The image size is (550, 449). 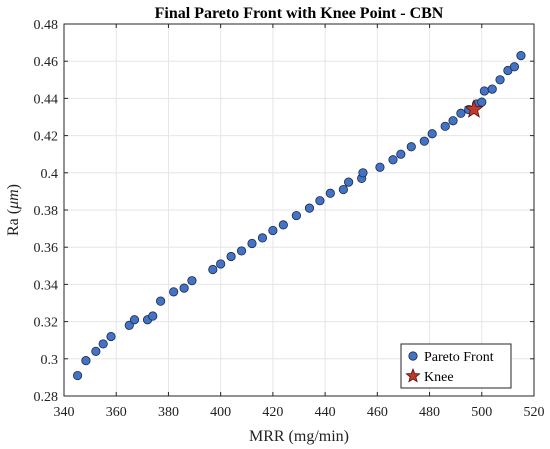 What do you see at coordinates (50, 360) in the screenshot?
I see `y-tick-label: 0.3` at bounding box center [50, 360].